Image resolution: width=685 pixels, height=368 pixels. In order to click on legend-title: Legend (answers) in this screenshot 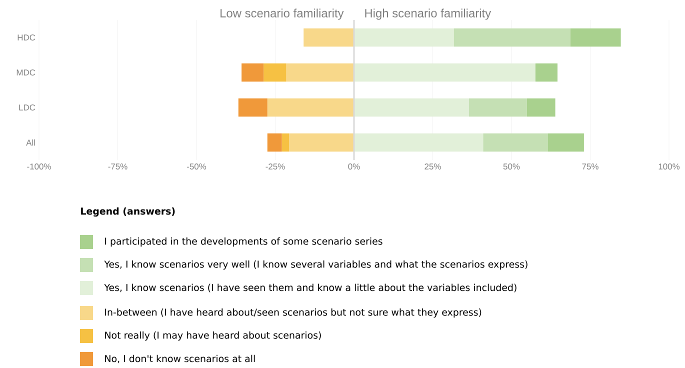, I will do `click(128, 212)`.